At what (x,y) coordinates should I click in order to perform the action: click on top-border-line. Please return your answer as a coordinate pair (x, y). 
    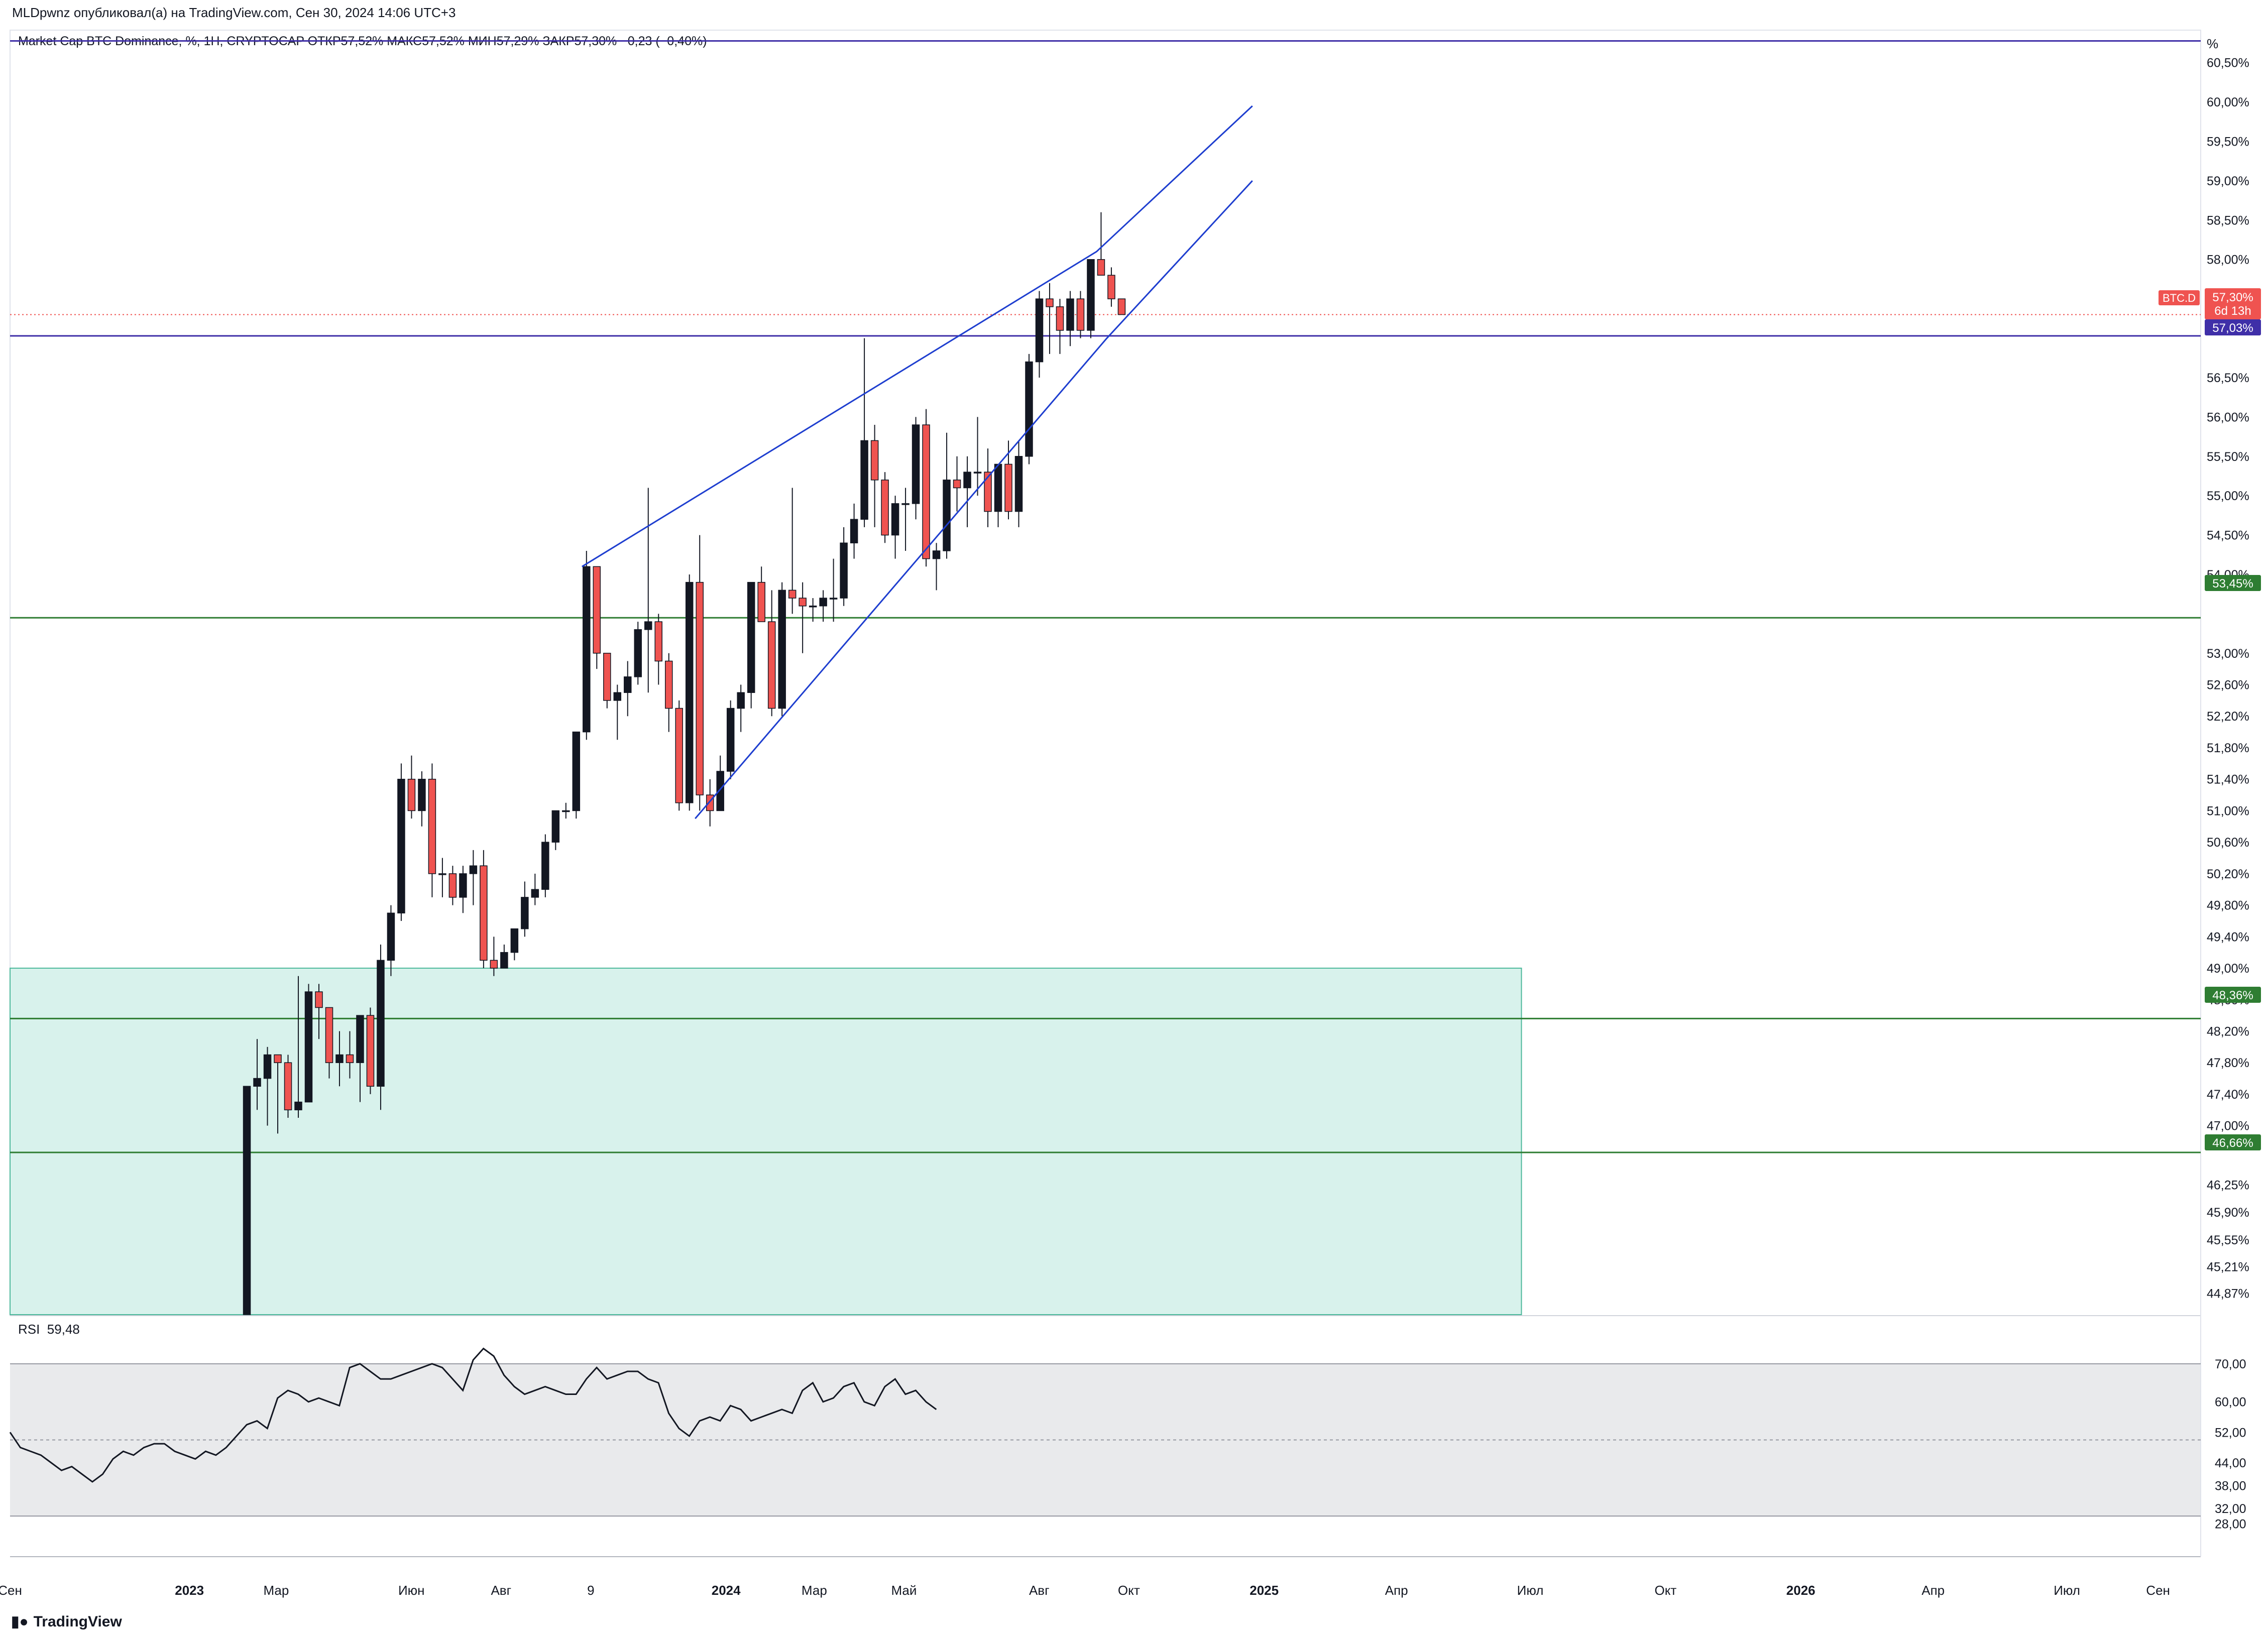
    Looking at the image, I should click on (1105, 41).